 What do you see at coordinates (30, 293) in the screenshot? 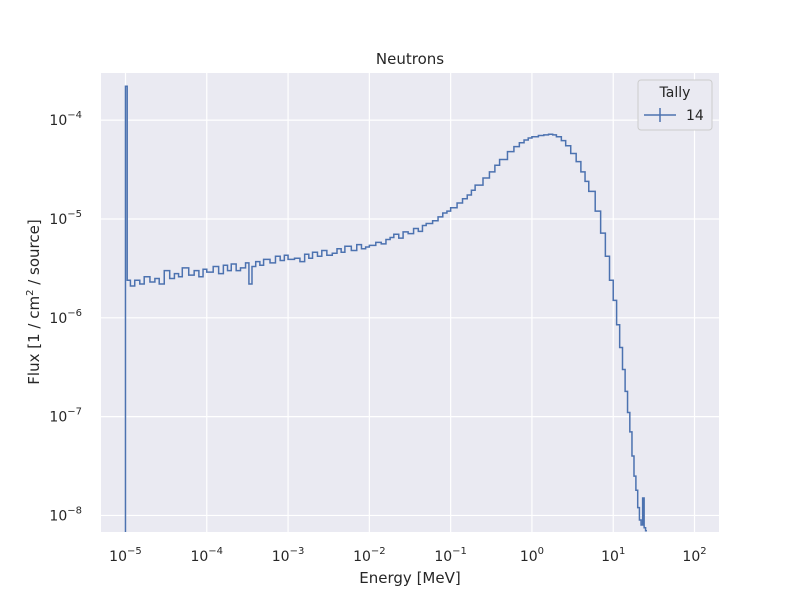
I see `y-axis-label-superscript: 2` at bounding box center [30, 293].